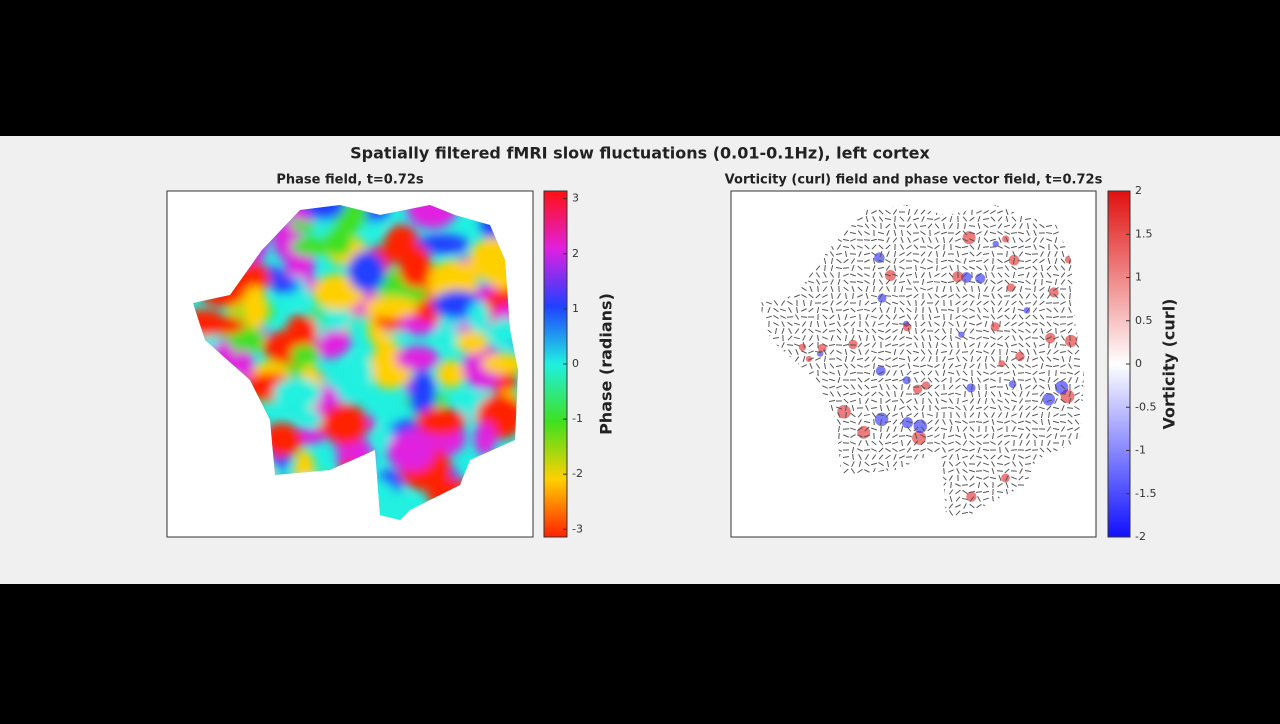 The width and height of the screenshot is (1280, 724). I want to click on colorbar-tick-label: -3, so click(577, 528).